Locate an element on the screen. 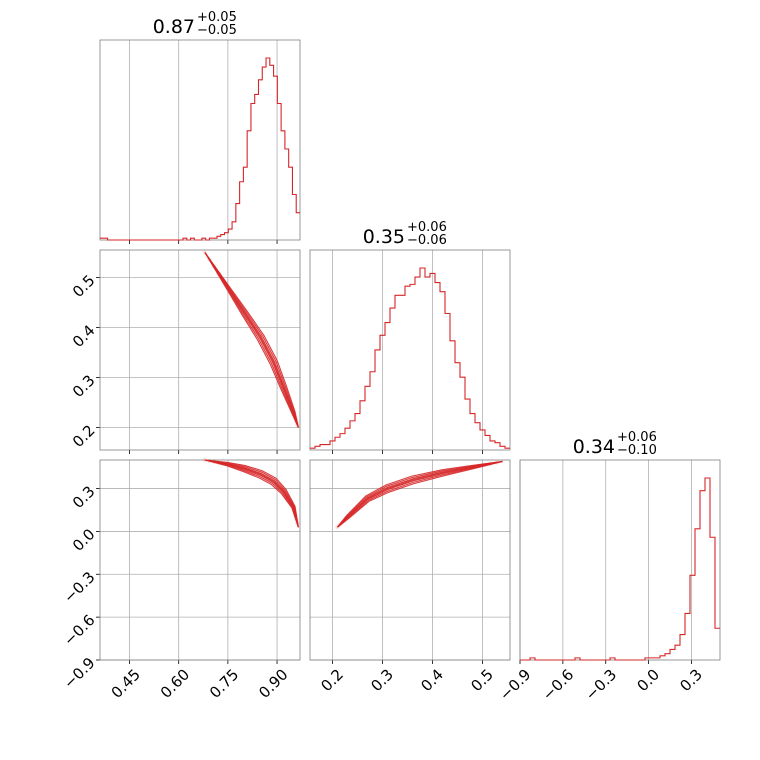 The width and height of the screenshot is (760, 760). x-tick-label: 0.75 is located at coordinates (224, 684).